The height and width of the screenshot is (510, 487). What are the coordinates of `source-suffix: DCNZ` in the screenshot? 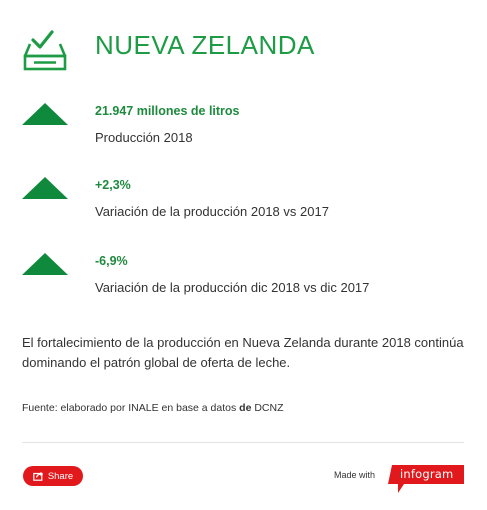 It's located at (267, 408).